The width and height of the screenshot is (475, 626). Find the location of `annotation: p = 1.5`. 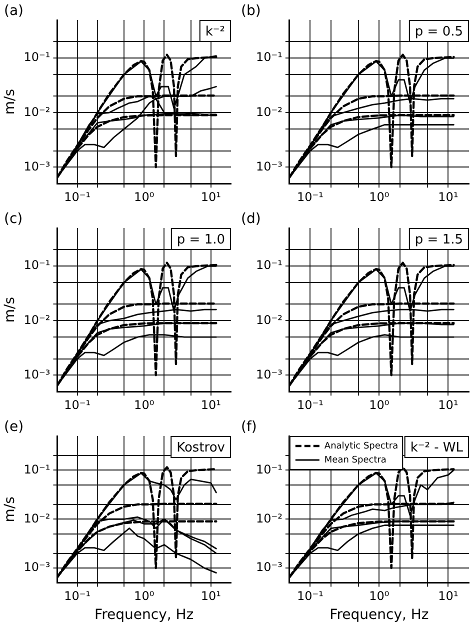

annotation: p = 1.5 is located at coordinates (439, 240).